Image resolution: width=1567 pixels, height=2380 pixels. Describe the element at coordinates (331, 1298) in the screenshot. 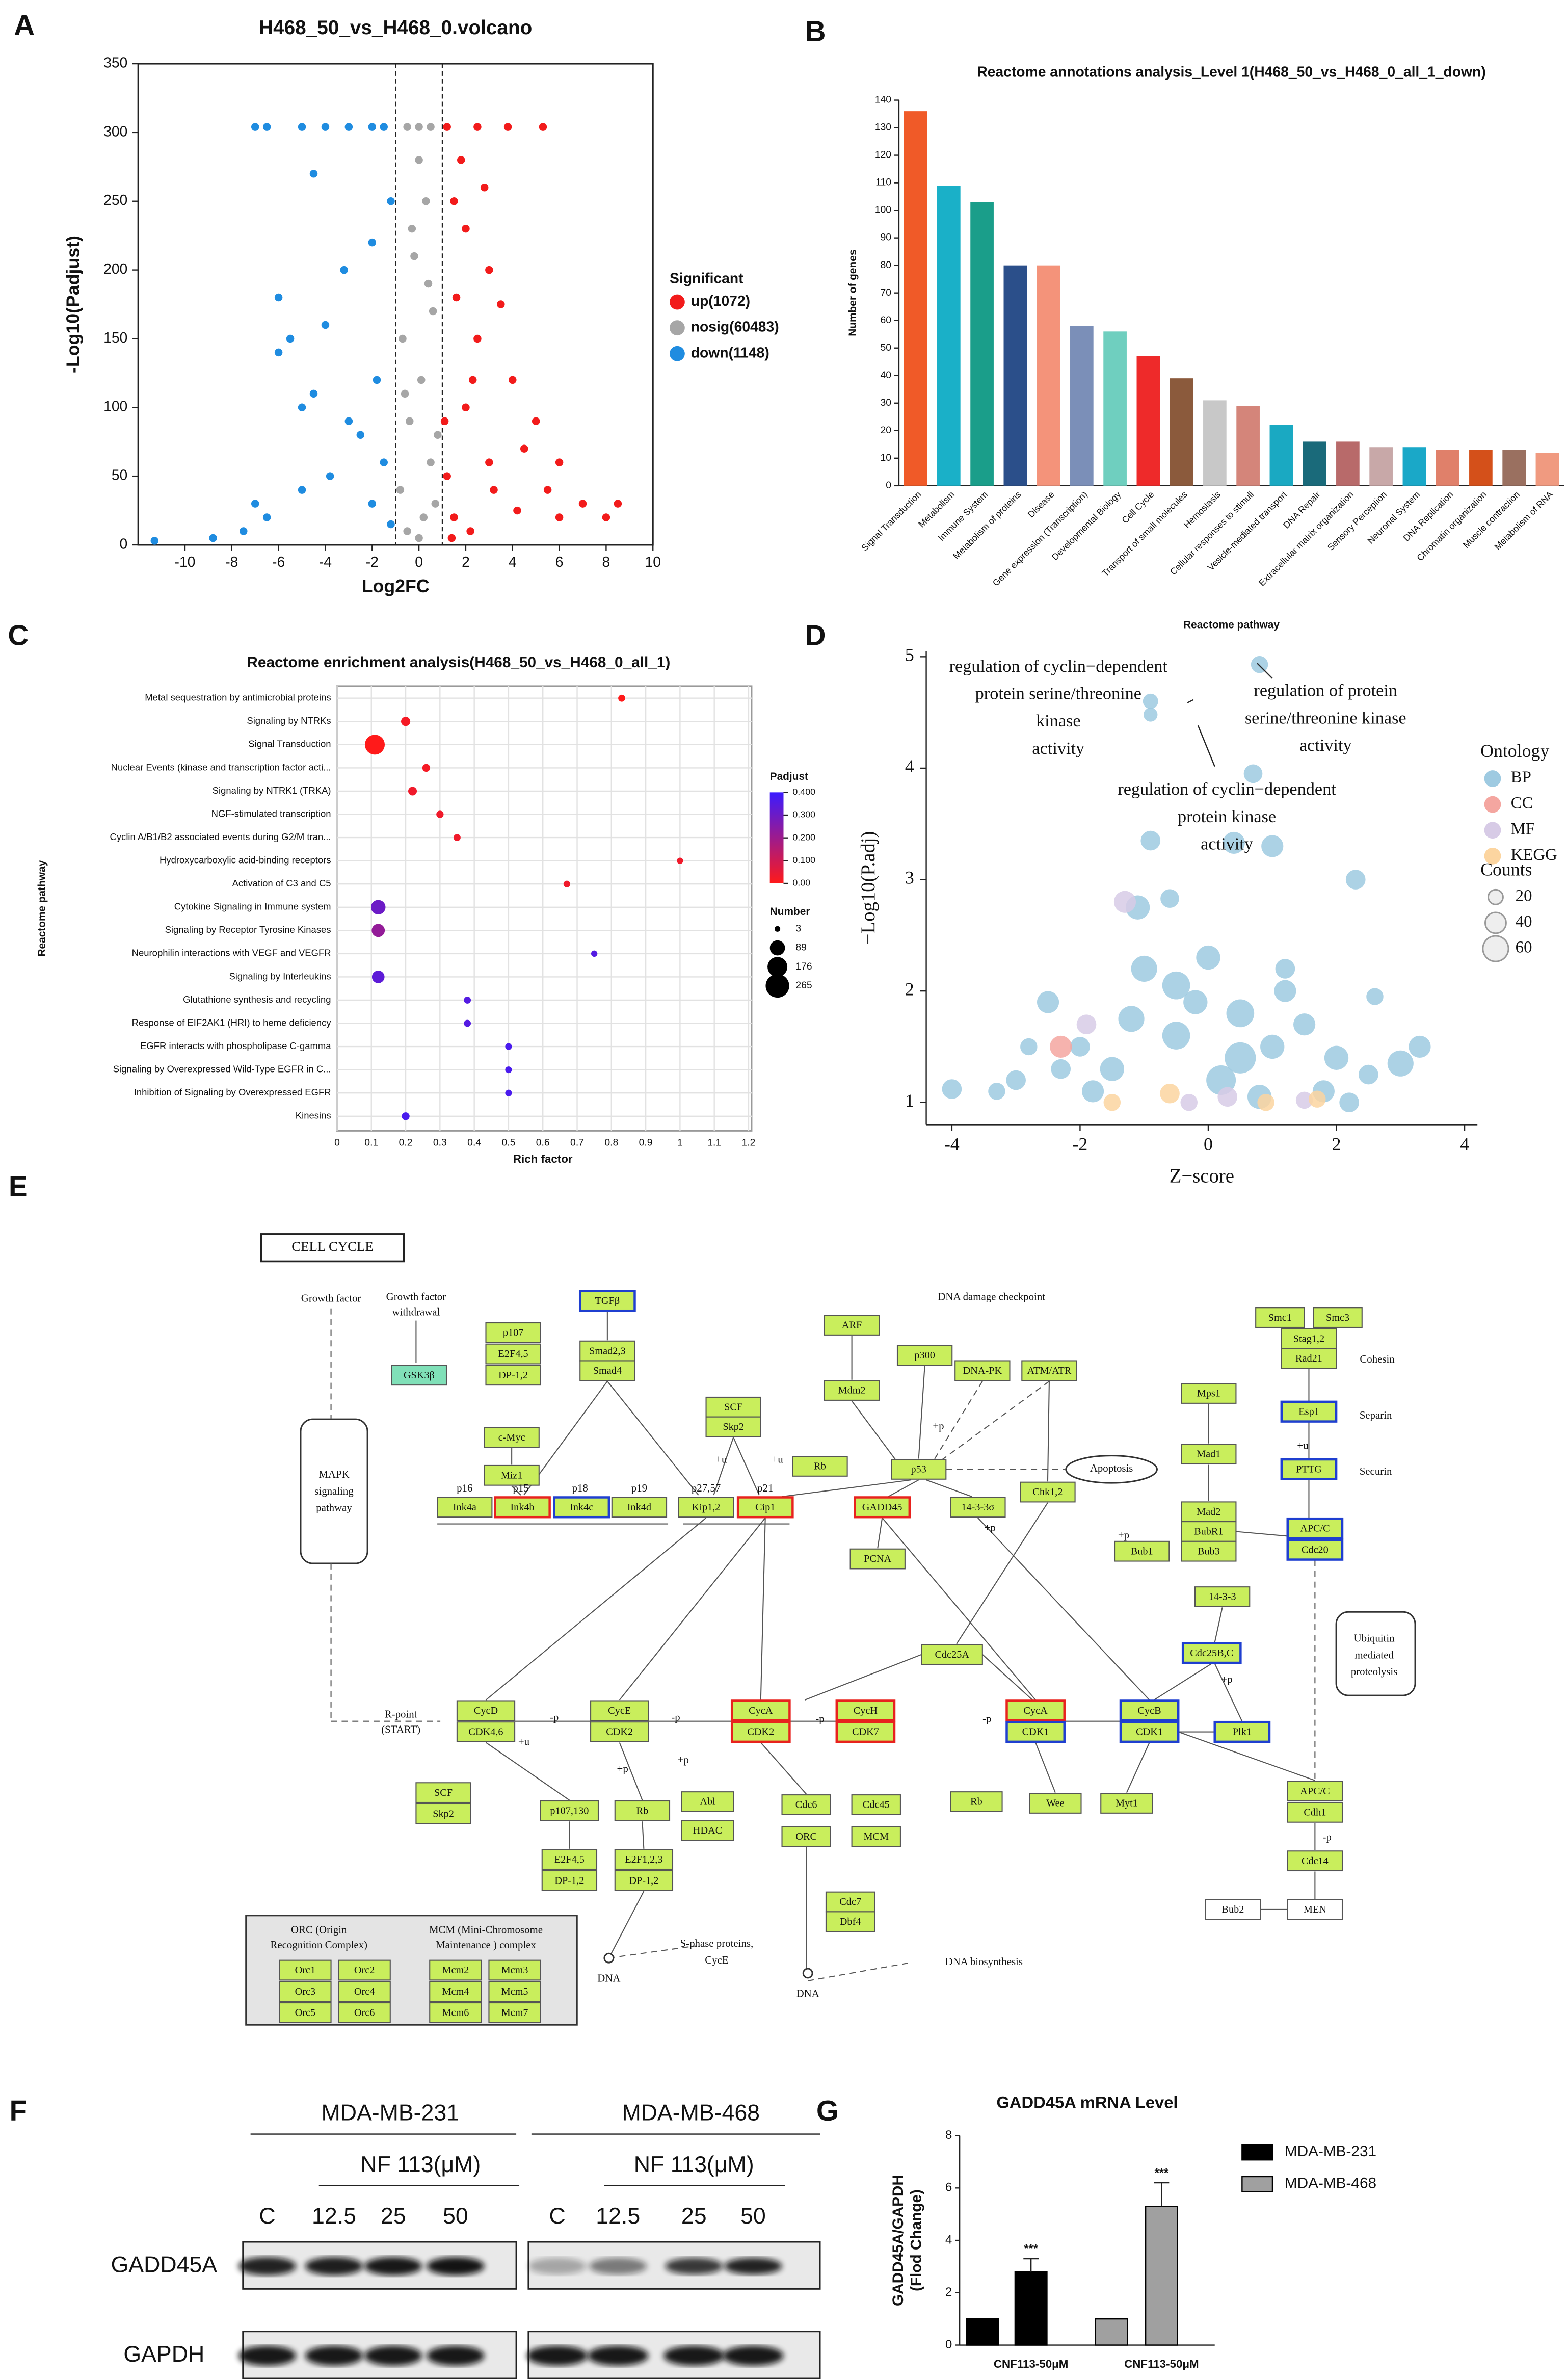

I see `pathway-text: Growth factor` at that location.